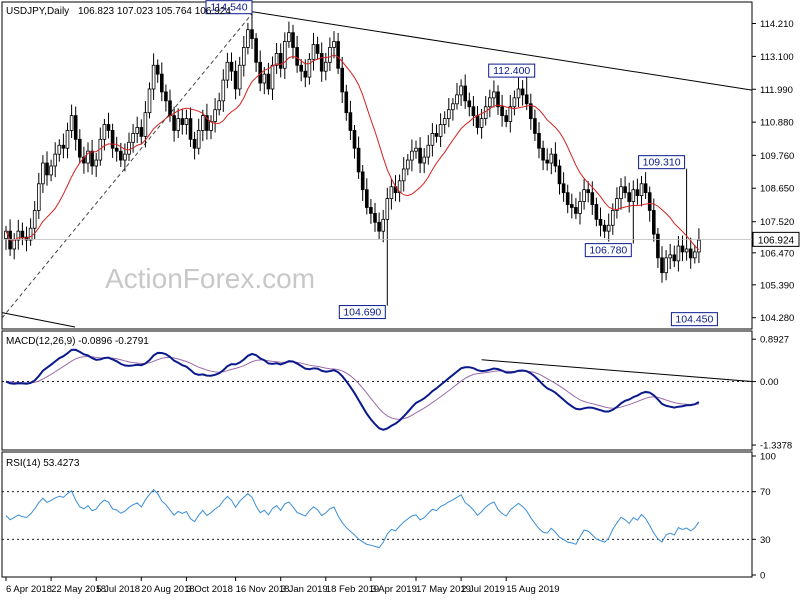  What do you see at coordinates (362, 313) in the screenshot?
I see `price-annotation-label: 104.690` at bounding box center [362, 313].